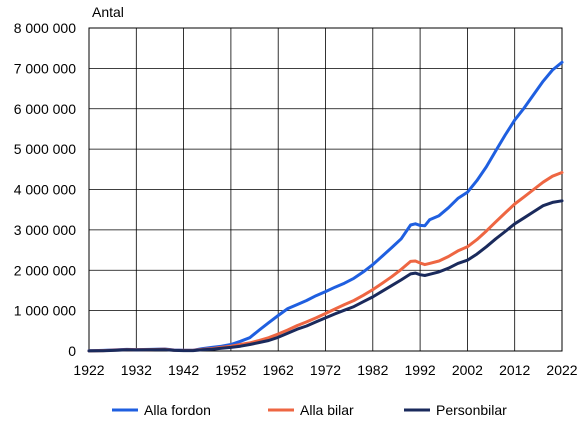 Image resolution: width=584 pixels, height=428 pixels. I want to click on y-axis-label: Antal, so click(108, 12).